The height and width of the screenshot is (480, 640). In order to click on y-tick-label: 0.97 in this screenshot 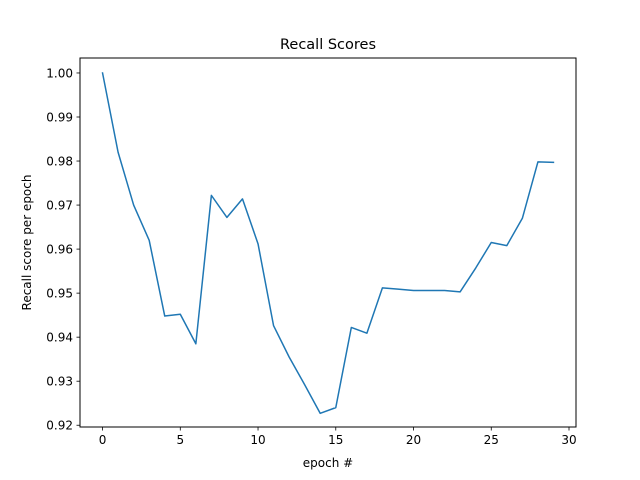, I will do `click(59, 205)`.